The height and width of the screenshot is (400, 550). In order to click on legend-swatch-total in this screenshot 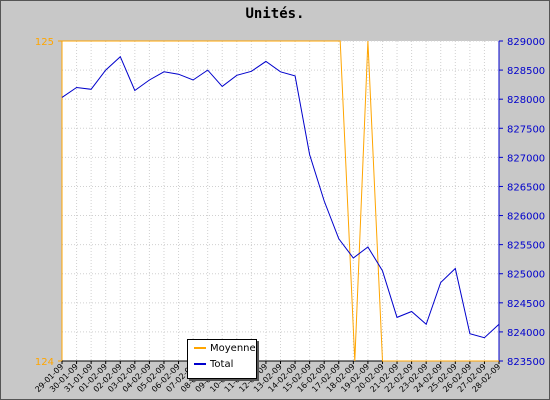, I will do `click(200, 364)`.